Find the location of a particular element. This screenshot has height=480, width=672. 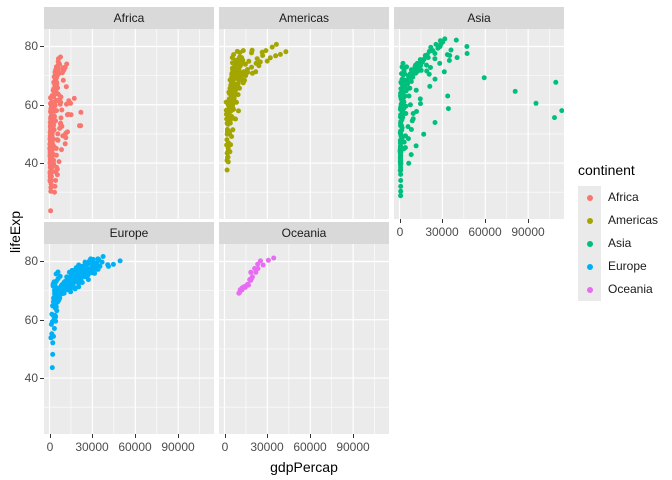

legend-key-oceania is located at coordinates (589, 289).